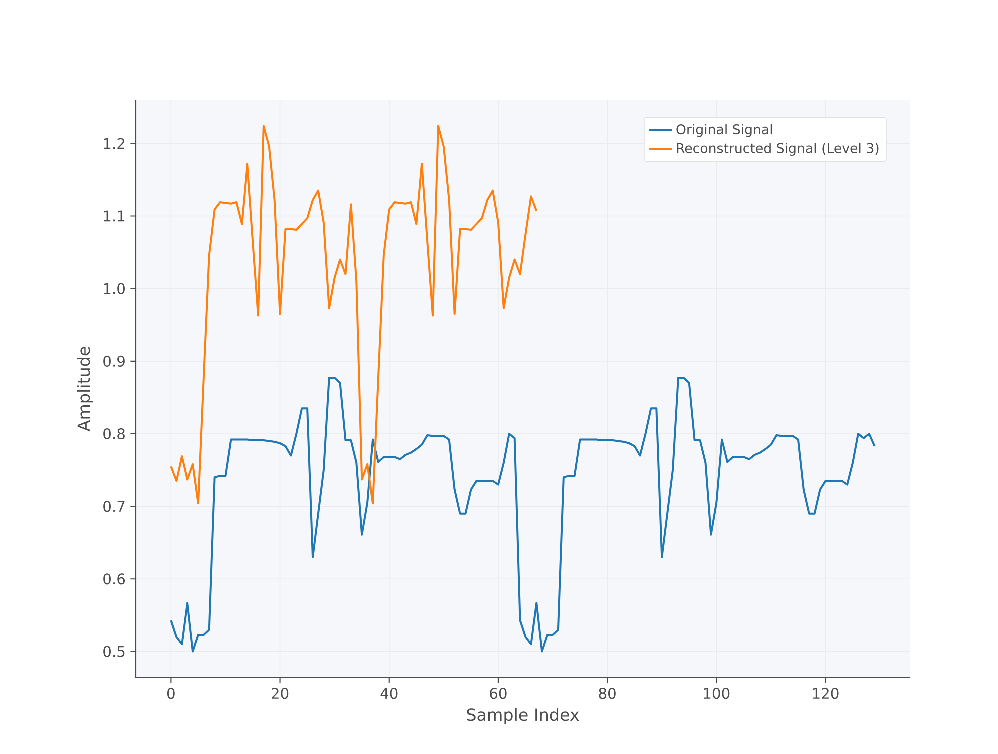  What do you see at coordinates (607, 694) in the screenshot?
I see `x-tick-label: 80` at bounding box center [607, 694].